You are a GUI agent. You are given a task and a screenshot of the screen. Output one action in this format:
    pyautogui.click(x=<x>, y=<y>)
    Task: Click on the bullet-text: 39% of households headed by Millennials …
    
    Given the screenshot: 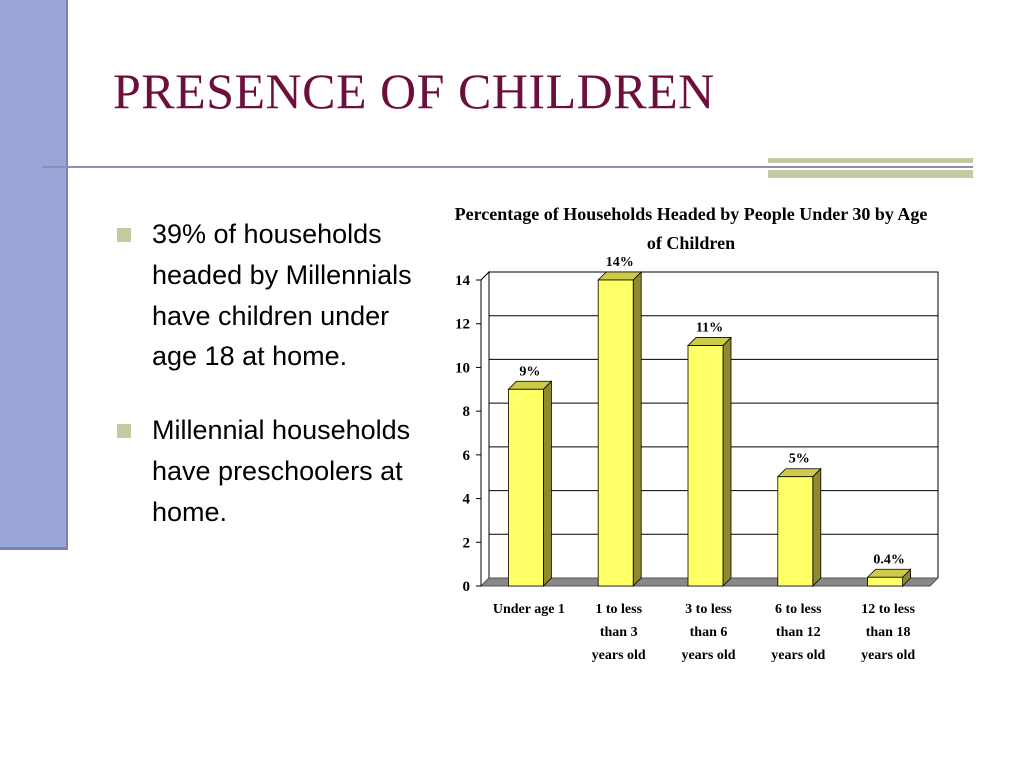 What is the action you would take?
    pyautogui.click(x=282, y=295)
    